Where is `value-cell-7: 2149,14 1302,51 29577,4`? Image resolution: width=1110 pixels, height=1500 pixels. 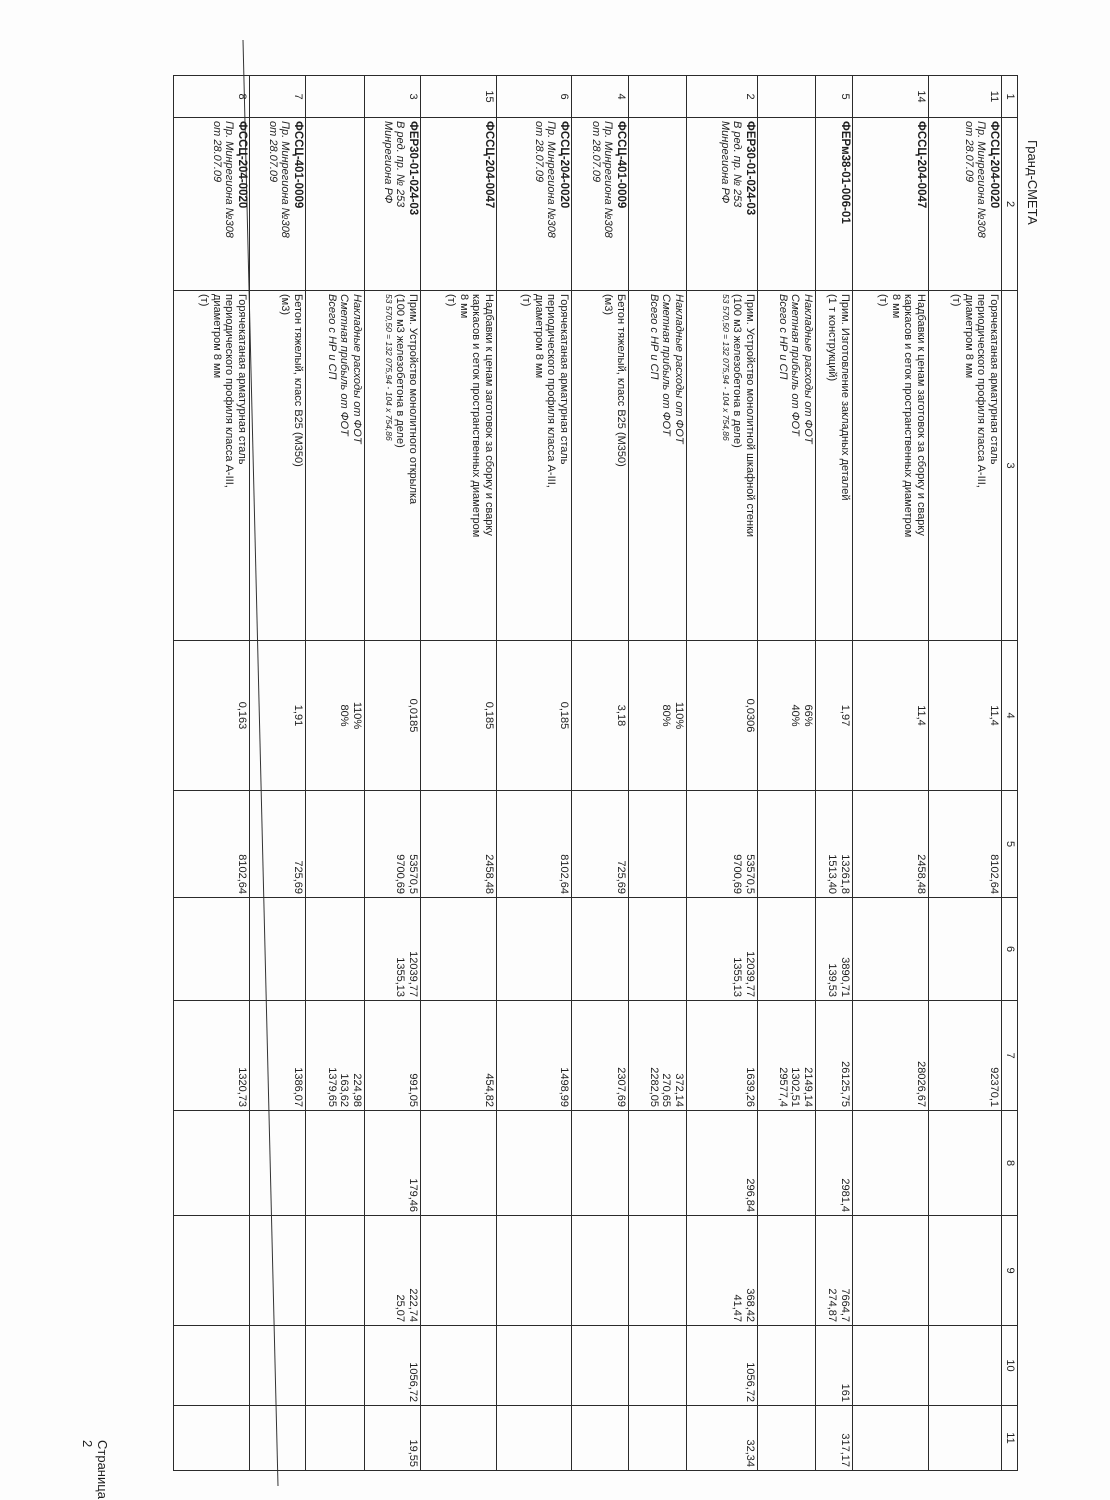
value-cell-7: 2149,14 1302,51 29577,4 is located at coordinates (786, 1055).